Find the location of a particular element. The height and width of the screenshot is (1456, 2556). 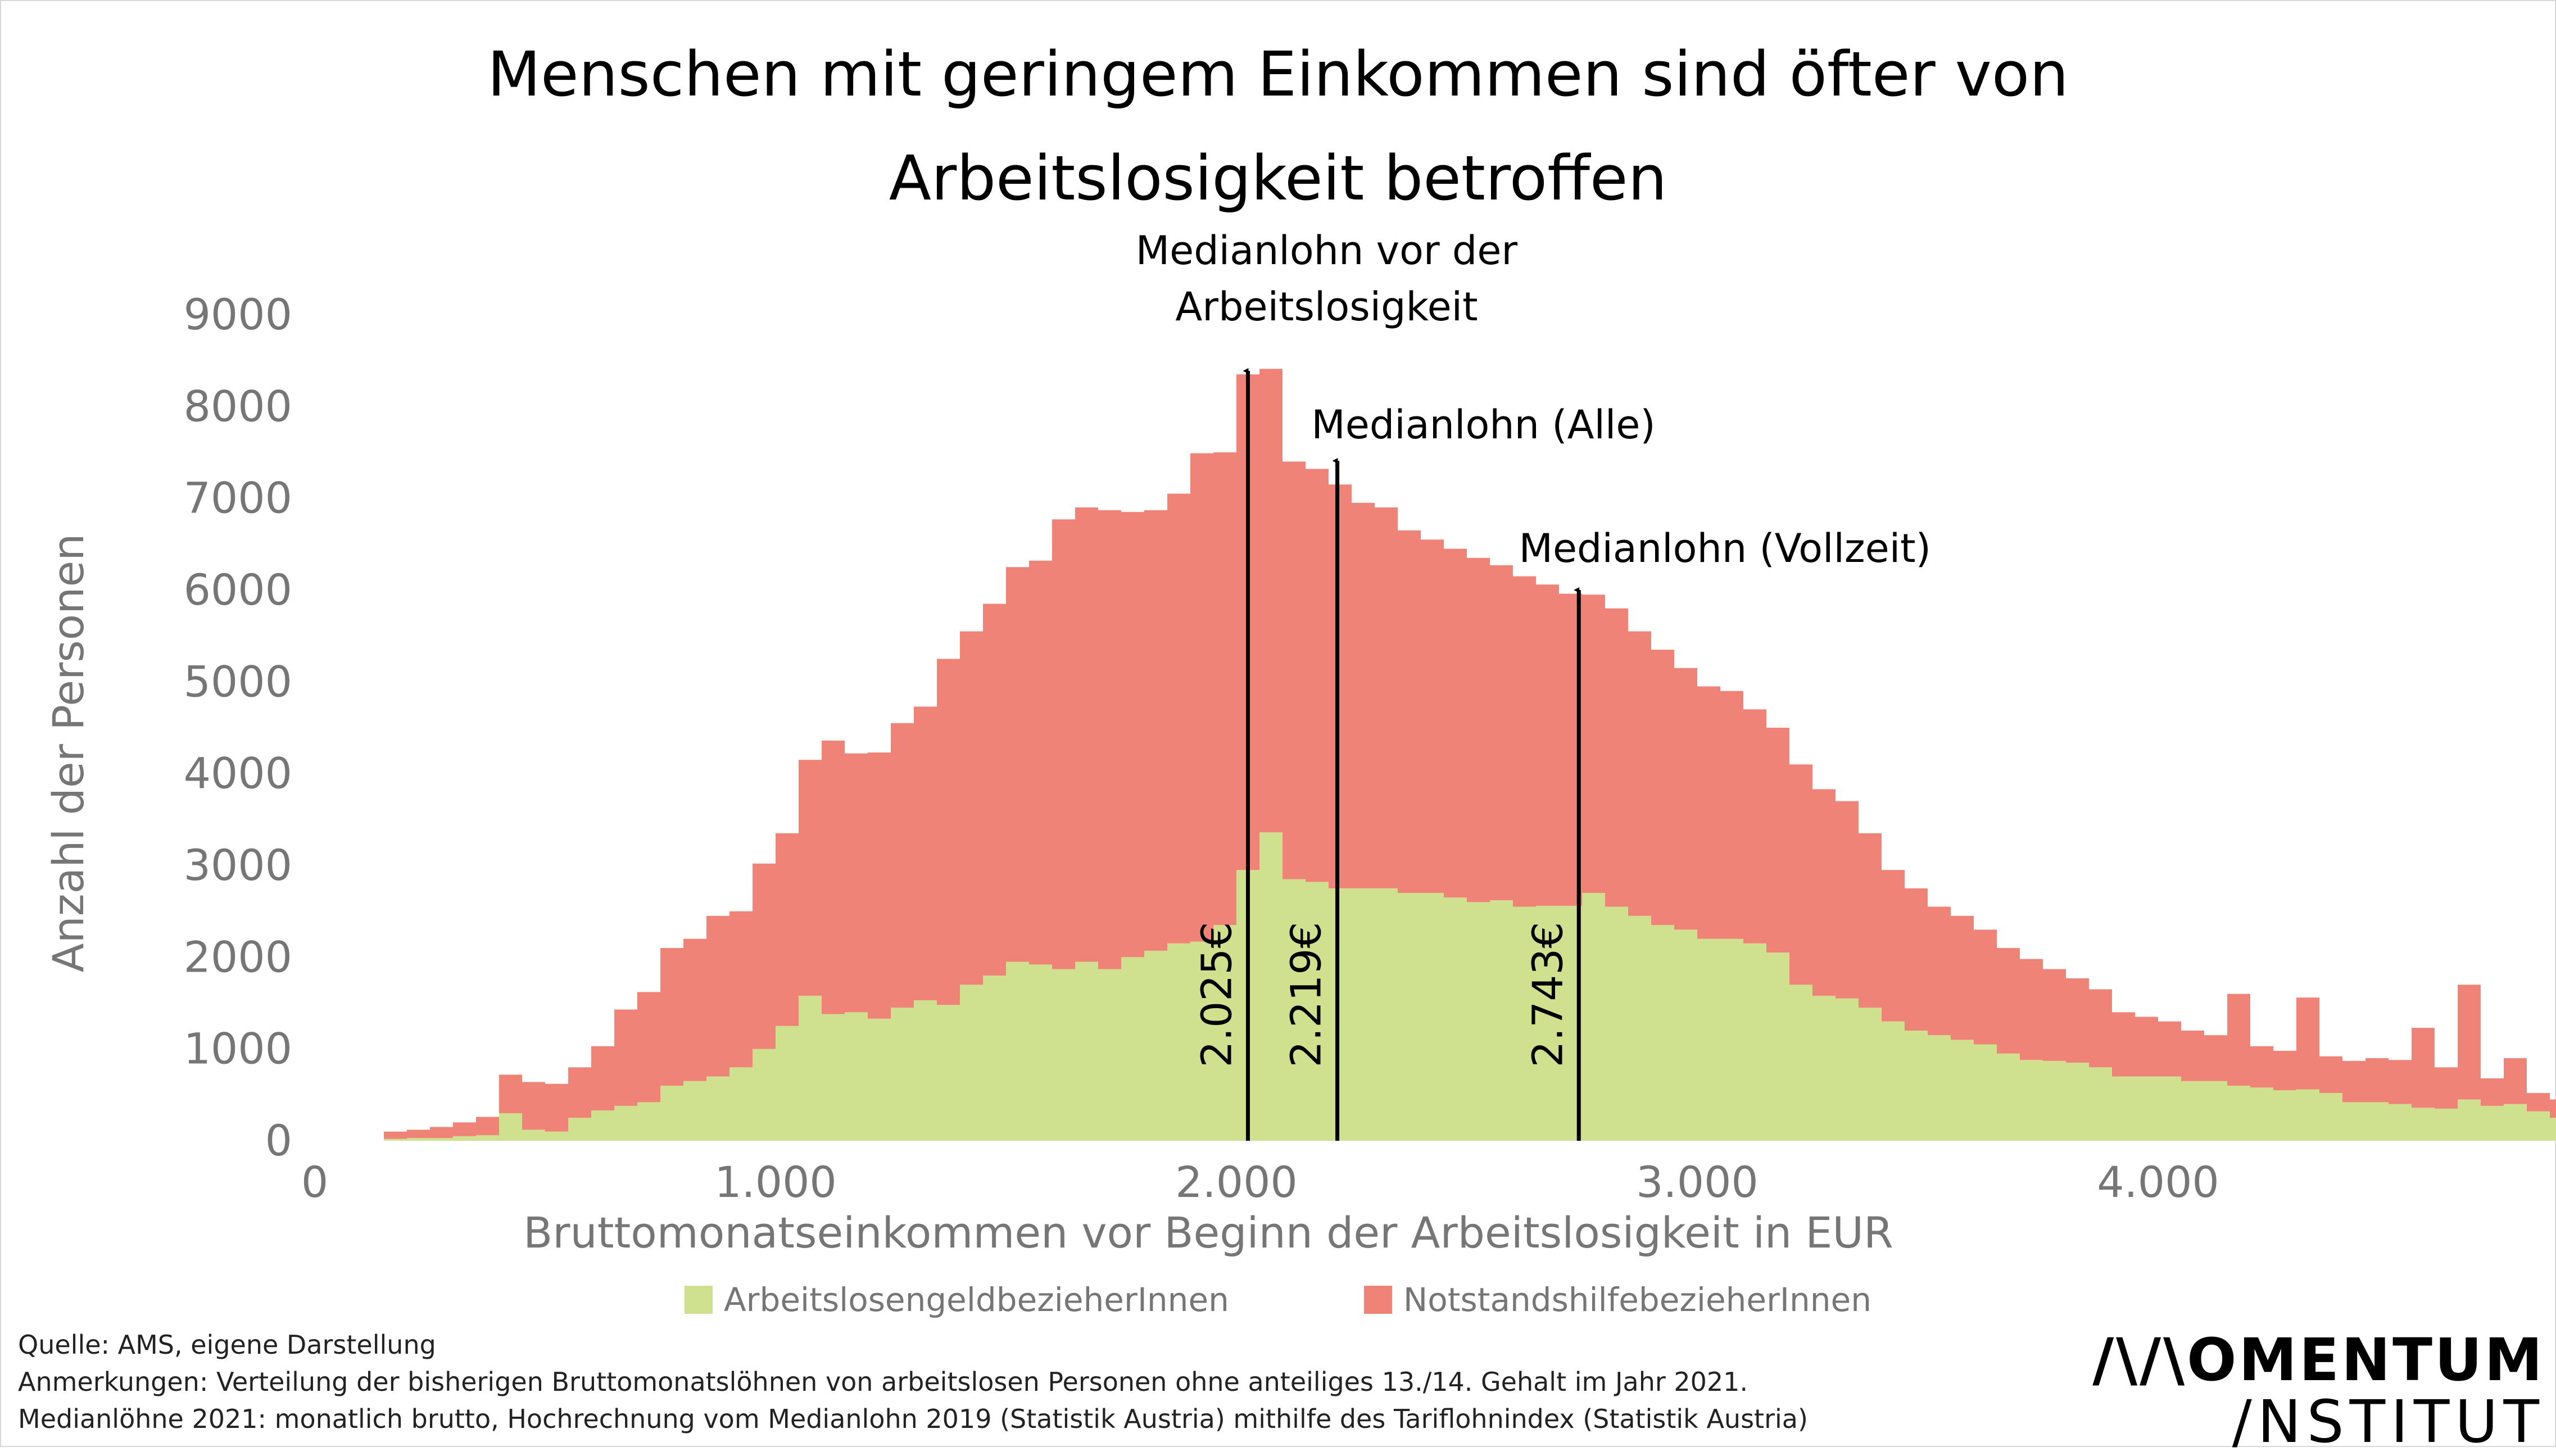

momentum-institut-logo: /\/\OMENTUM /NSTITUT is located at coordinates (2318, 1391).